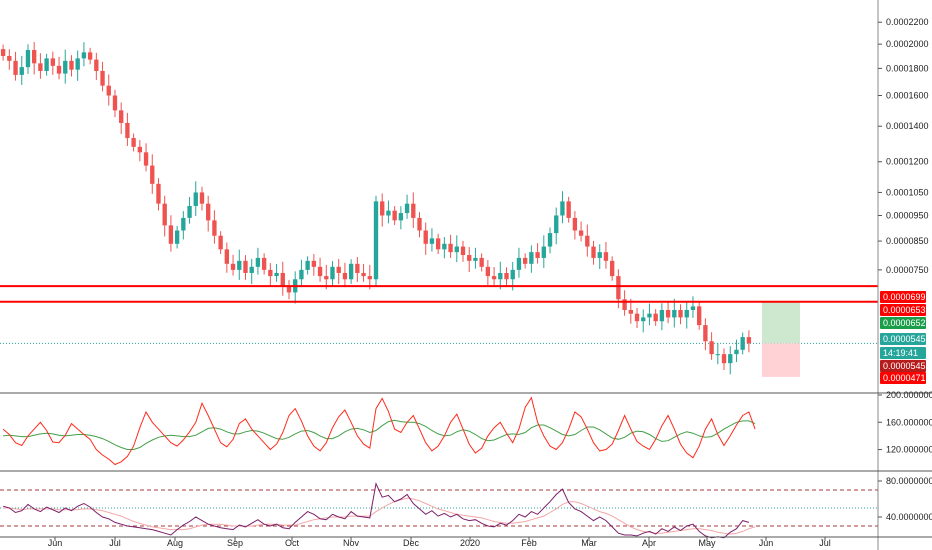  I want to click on time-tick-label: Oct, so click(292, 543).